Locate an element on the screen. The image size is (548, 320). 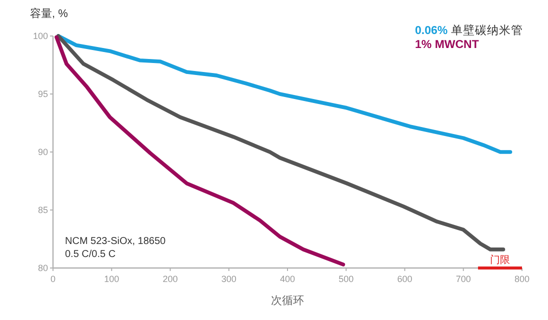
y-tick-label: 100 is located at coordinates (40, 36).